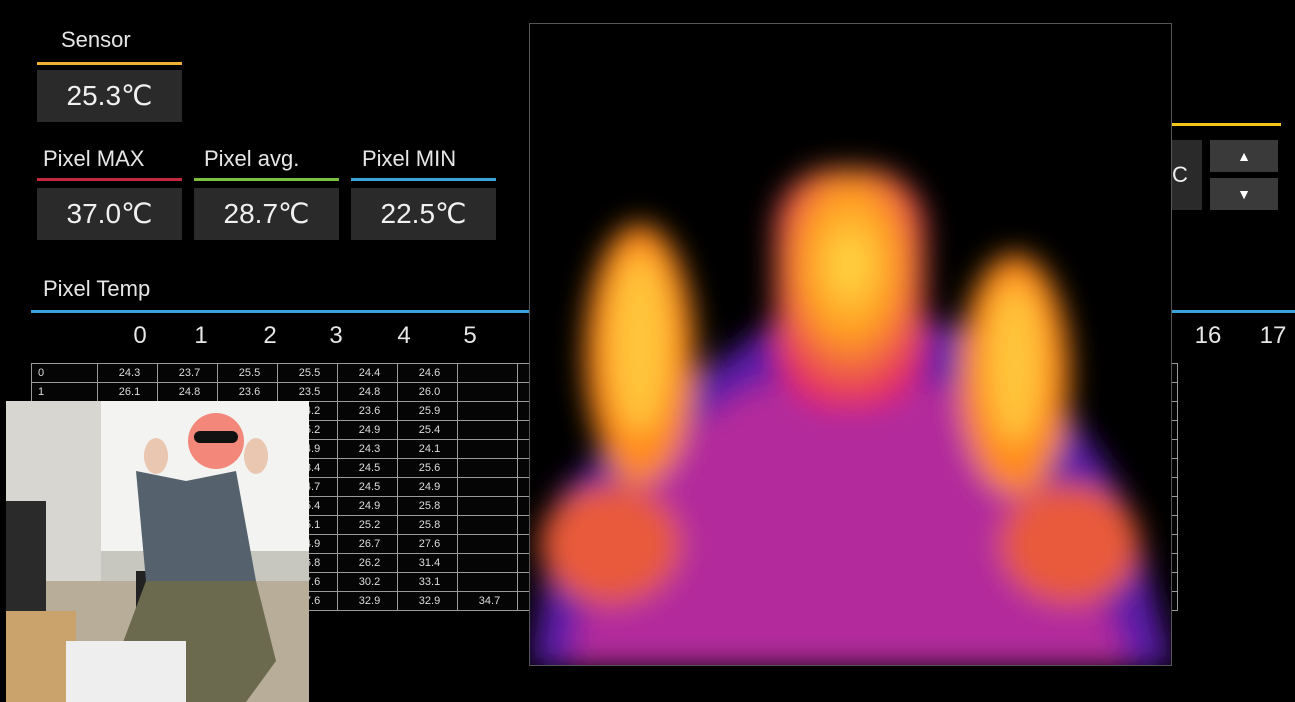 This screenshot has height=702, width=1295. What do you see at coordinates (109, 63) in the screenshot?
I see `sensor-bar` at bounding box center [109, 63].